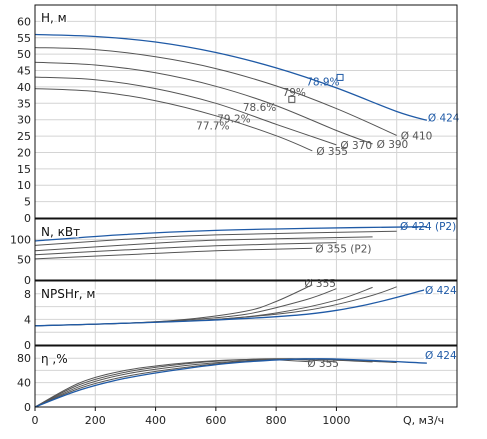 The width and height of the screenshot is (487, 439). What do you see at coordinates (215, 420) in the screenshot?
I see `x-tick-label: 600` at bounding box center [215, 420].